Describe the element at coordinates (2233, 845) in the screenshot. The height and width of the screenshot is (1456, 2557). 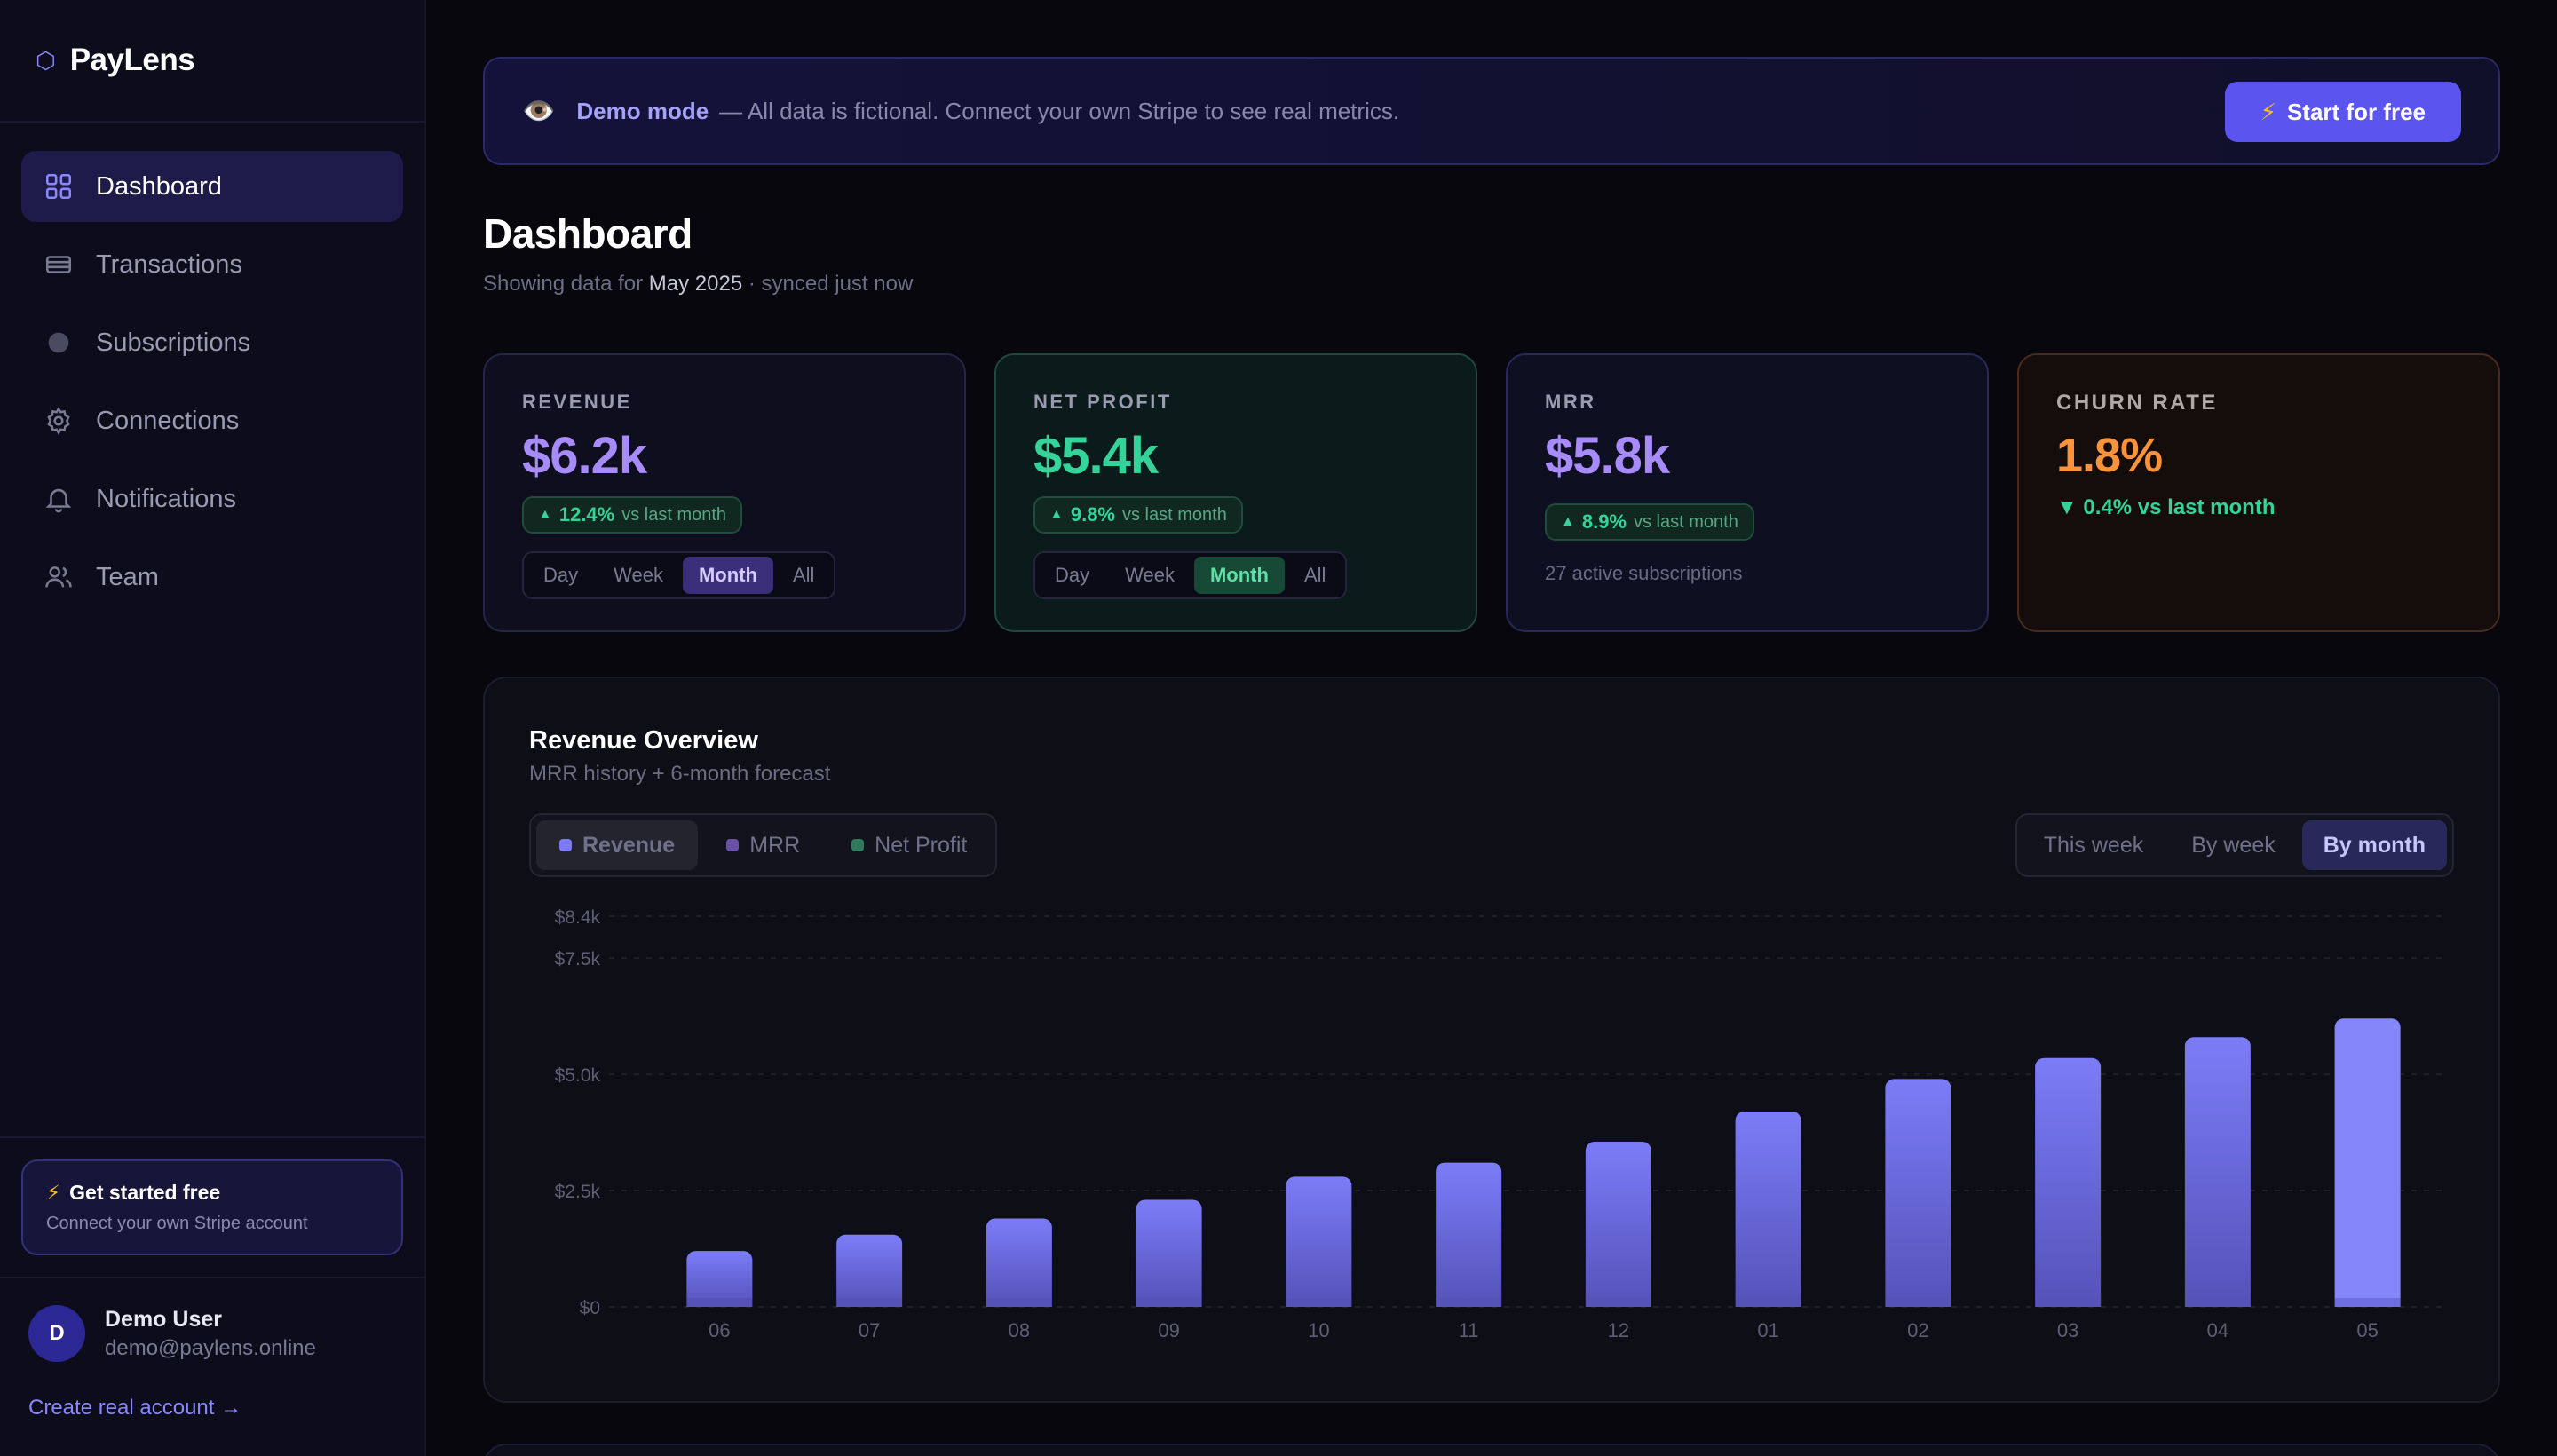
I see `range-by-week: By week` at that location.